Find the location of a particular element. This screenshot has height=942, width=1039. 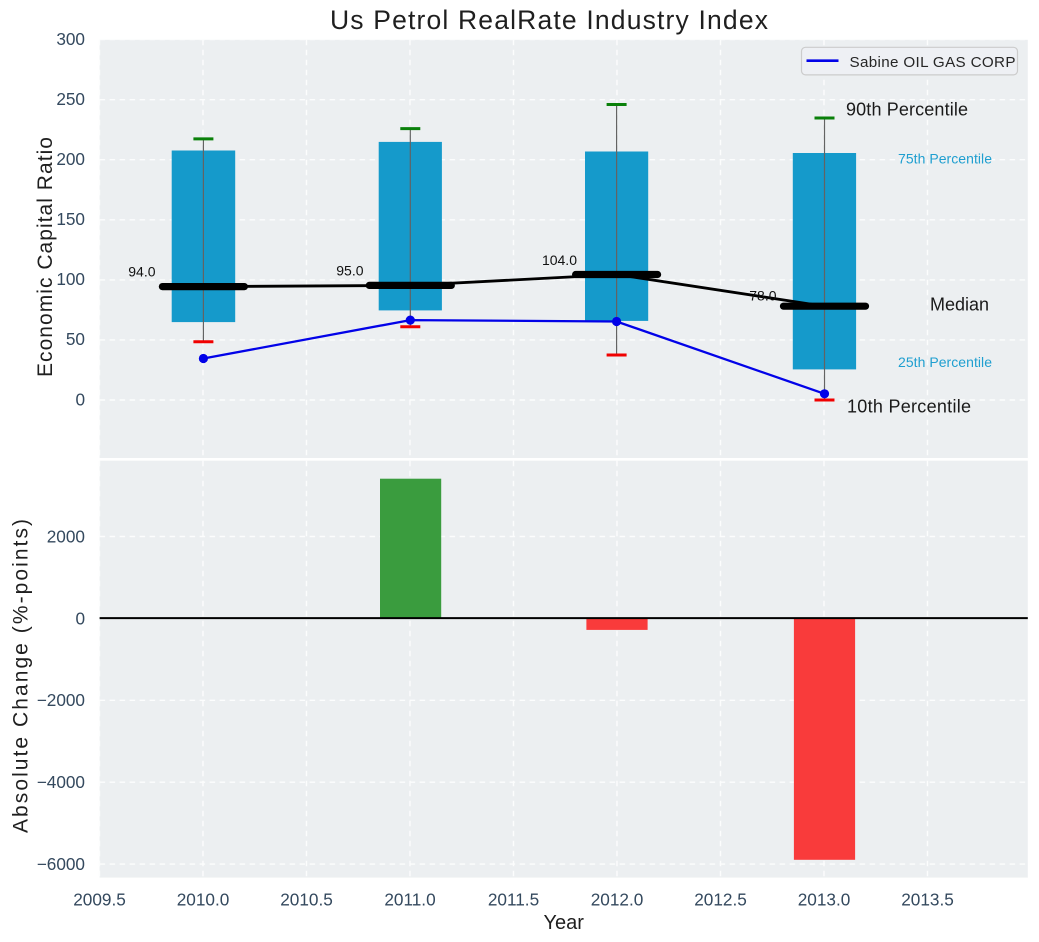

svg-text: 90th Percentile is located at coordinates (907, 109).